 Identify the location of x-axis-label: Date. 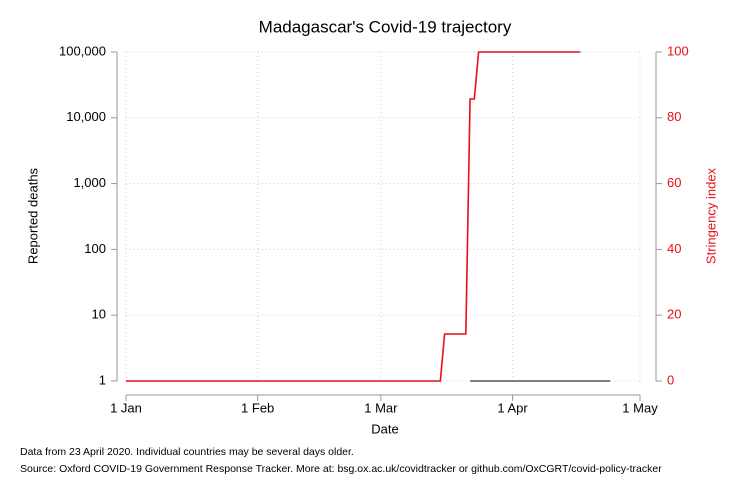
(384, 428).